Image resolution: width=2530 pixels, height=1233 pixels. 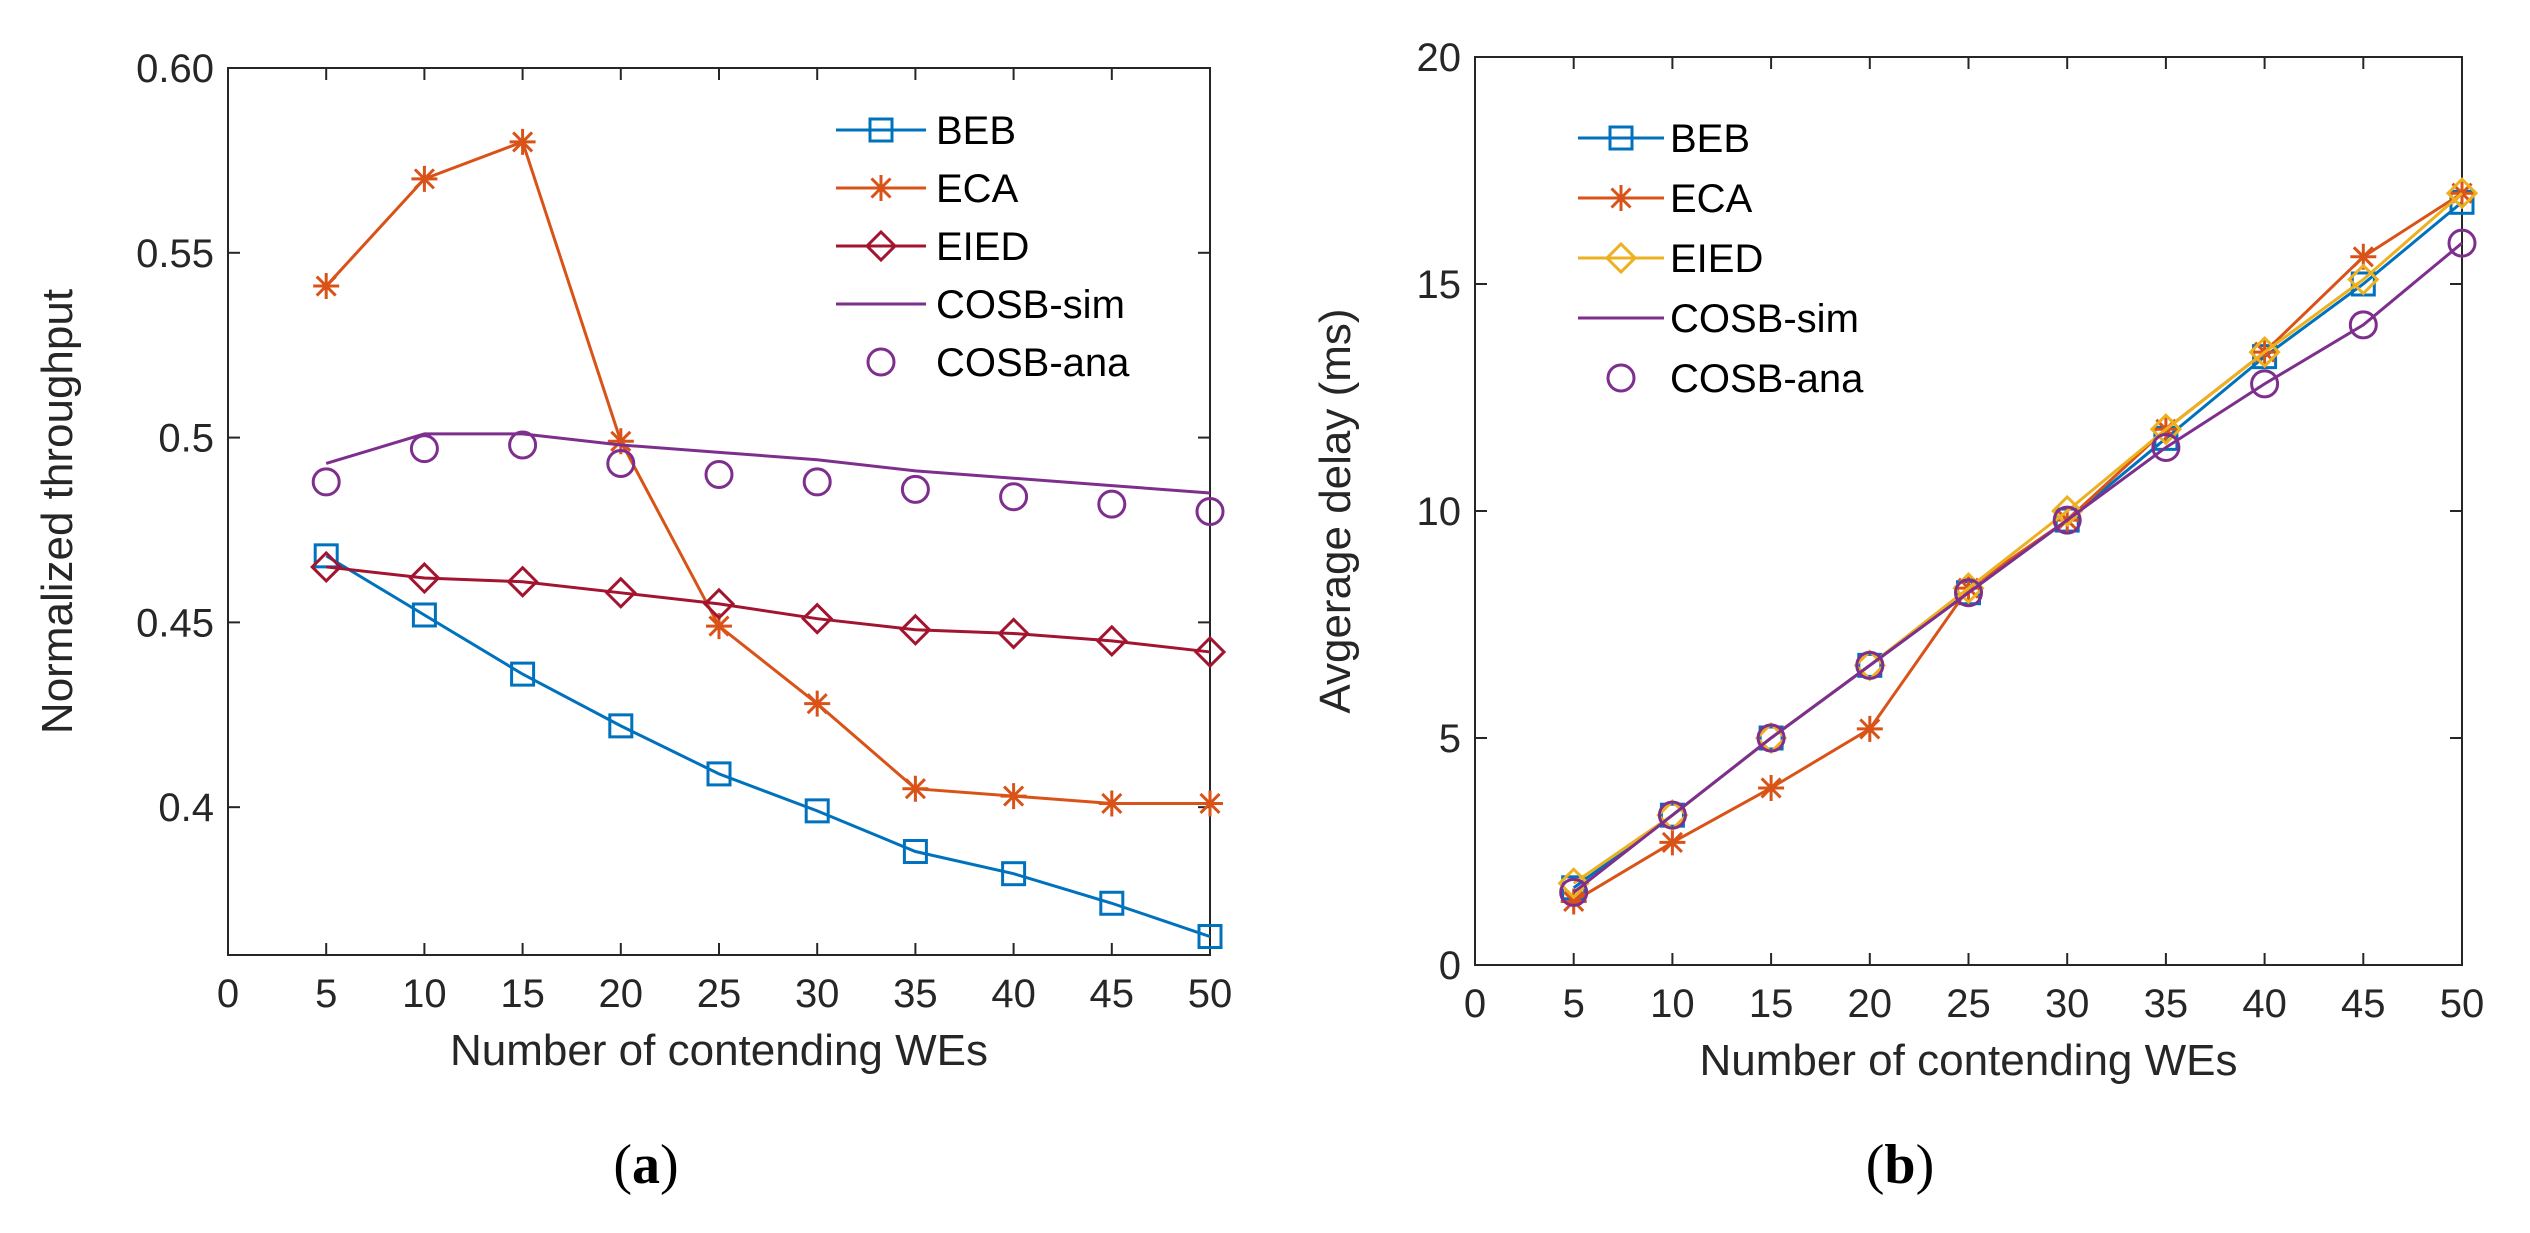 What do you see at coordinates (175, 623) in the screenshot?
I see `y-tick-label: 0.45` at bounding box center [175, 623].